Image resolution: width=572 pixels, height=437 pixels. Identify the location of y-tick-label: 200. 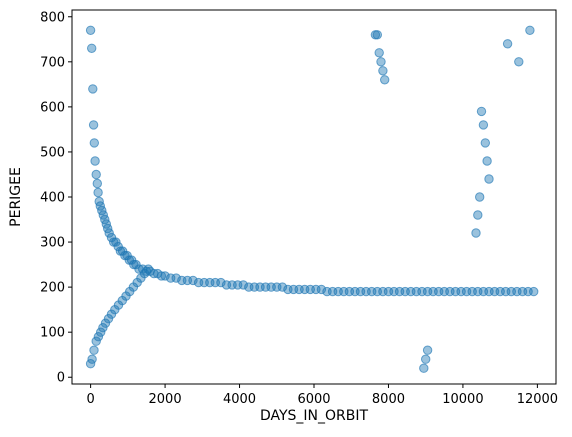
(52, 288).